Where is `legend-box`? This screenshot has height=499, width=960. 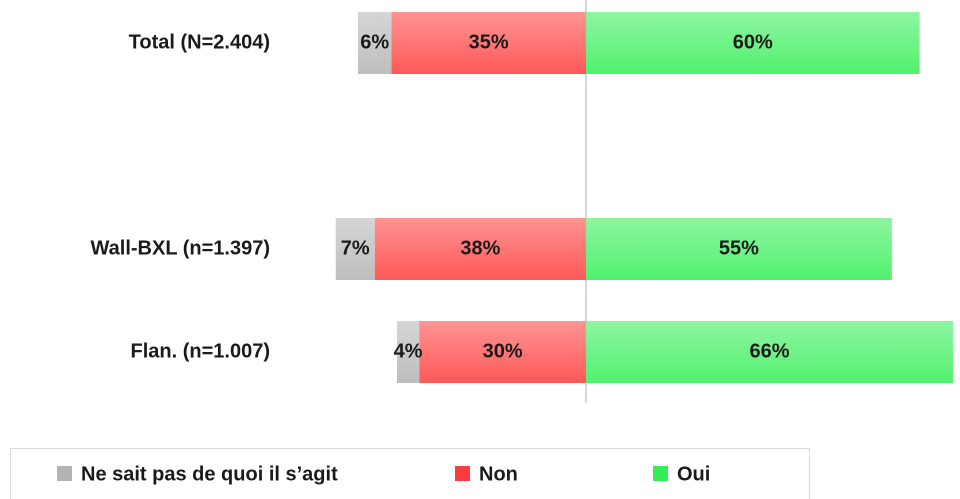 legend-box is located at coordinates (410, 473).